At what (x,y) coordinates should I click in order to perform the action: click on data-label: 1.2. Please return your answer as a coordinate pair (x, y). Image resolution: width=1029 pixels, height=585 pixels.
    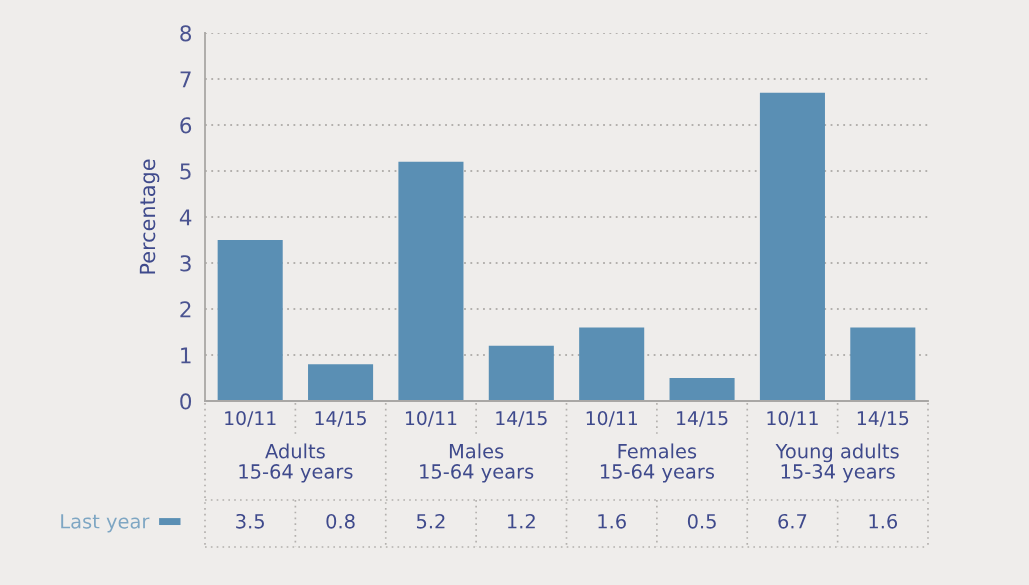
    Looking at the image, I should click on (521, 521).